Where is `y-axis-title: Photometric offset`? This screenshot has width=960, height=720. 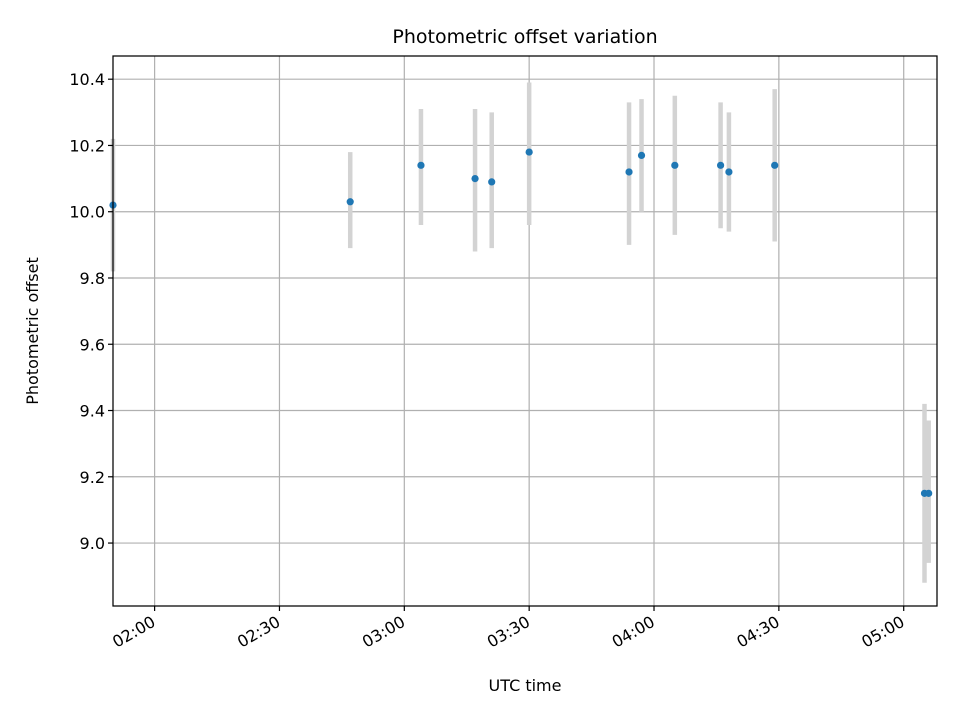 y-axis-title: Photometric offset is located at coordinates (32, 331).